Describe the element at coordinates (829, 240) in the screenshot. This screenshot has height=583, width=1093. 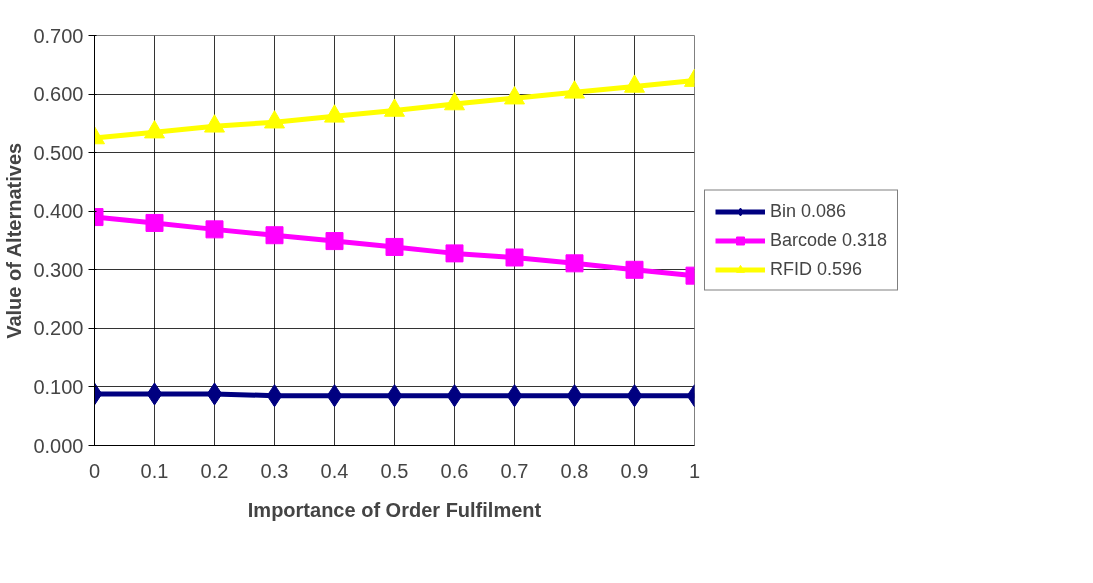
I see `legend-label: Barcode 0.318` at that location.